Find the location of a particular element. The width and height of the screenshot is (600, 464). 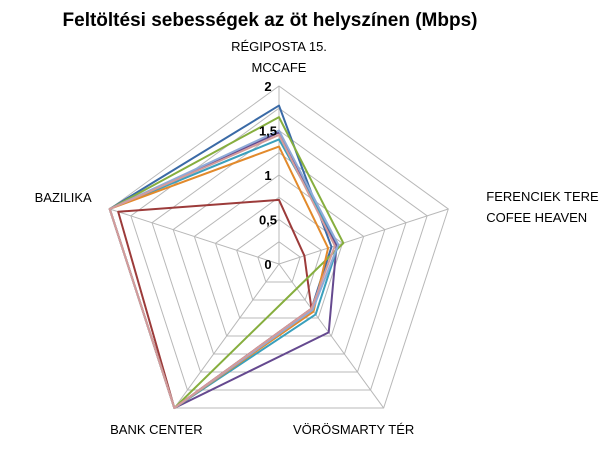

tick-label: 0,5 is located at coordinates (268, 220).